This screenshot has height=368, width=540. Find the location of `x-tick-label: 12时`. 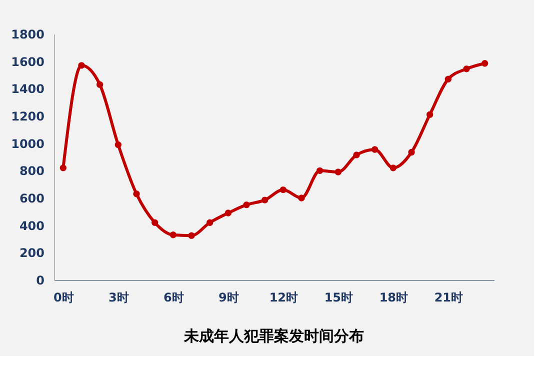

x-tick-label: 12时 is located at coordinates (283, 297).